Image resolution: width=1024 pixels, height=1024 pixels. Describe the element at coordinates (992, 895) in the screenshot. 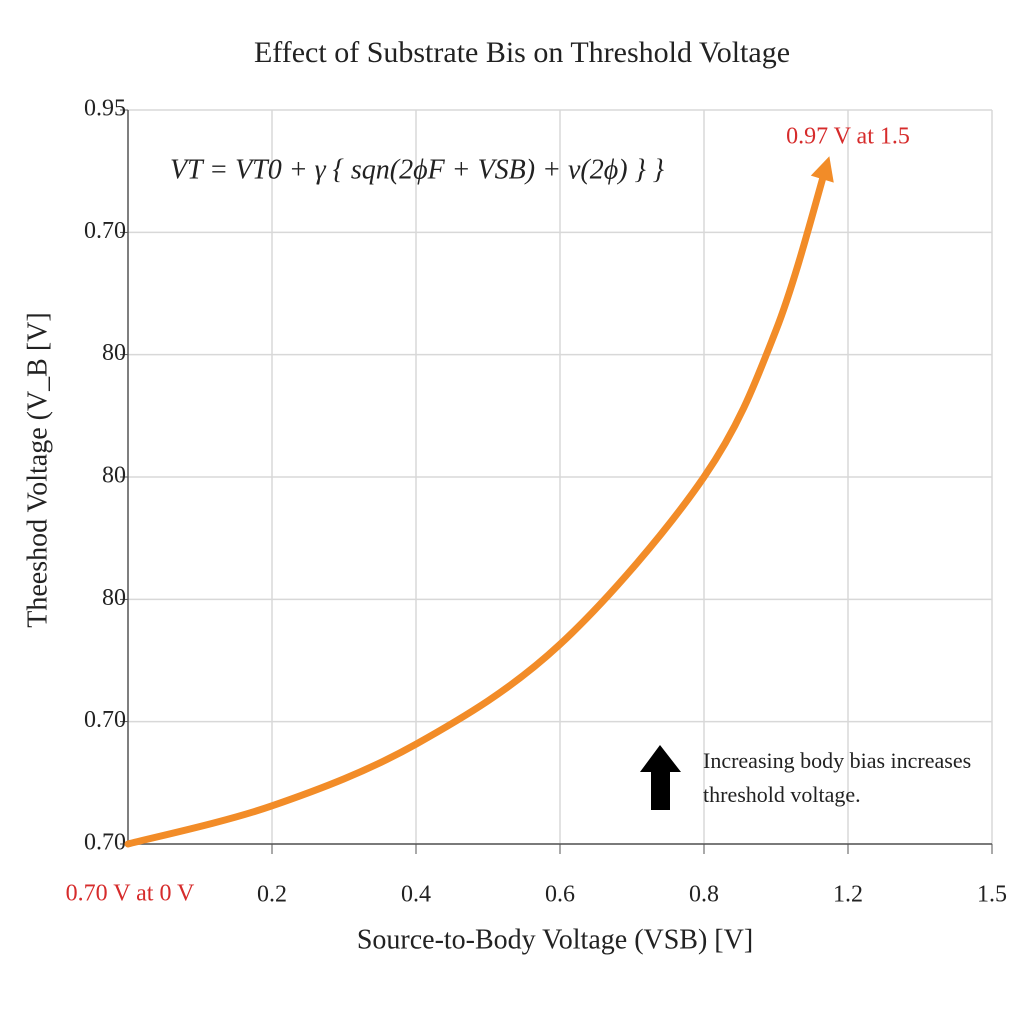

I see `x-tick-label: 1.5` at that location.